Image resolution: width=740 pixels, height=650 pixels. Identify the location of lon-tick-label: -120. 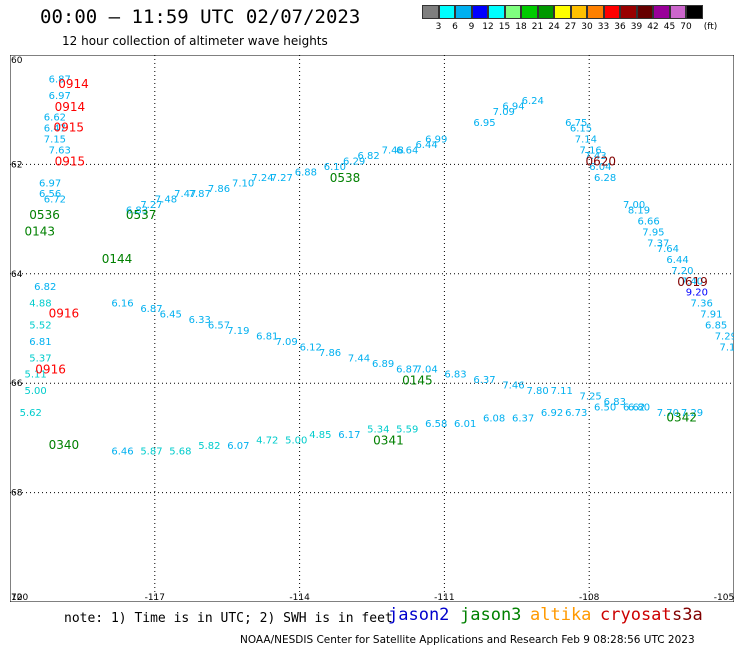
(19, 597).